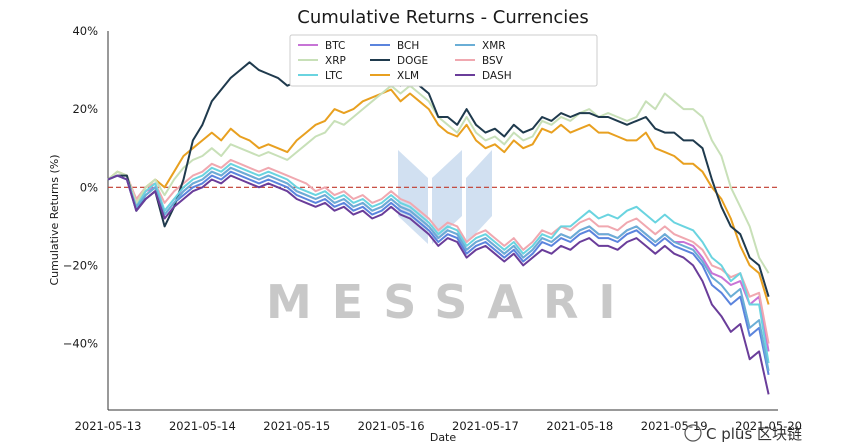 The width and height of the screenshot is (864, 444). I want to click on legend: BTC XRP LTC BCH DOGE XLM XMR BSV DASH, so click(443, 60).